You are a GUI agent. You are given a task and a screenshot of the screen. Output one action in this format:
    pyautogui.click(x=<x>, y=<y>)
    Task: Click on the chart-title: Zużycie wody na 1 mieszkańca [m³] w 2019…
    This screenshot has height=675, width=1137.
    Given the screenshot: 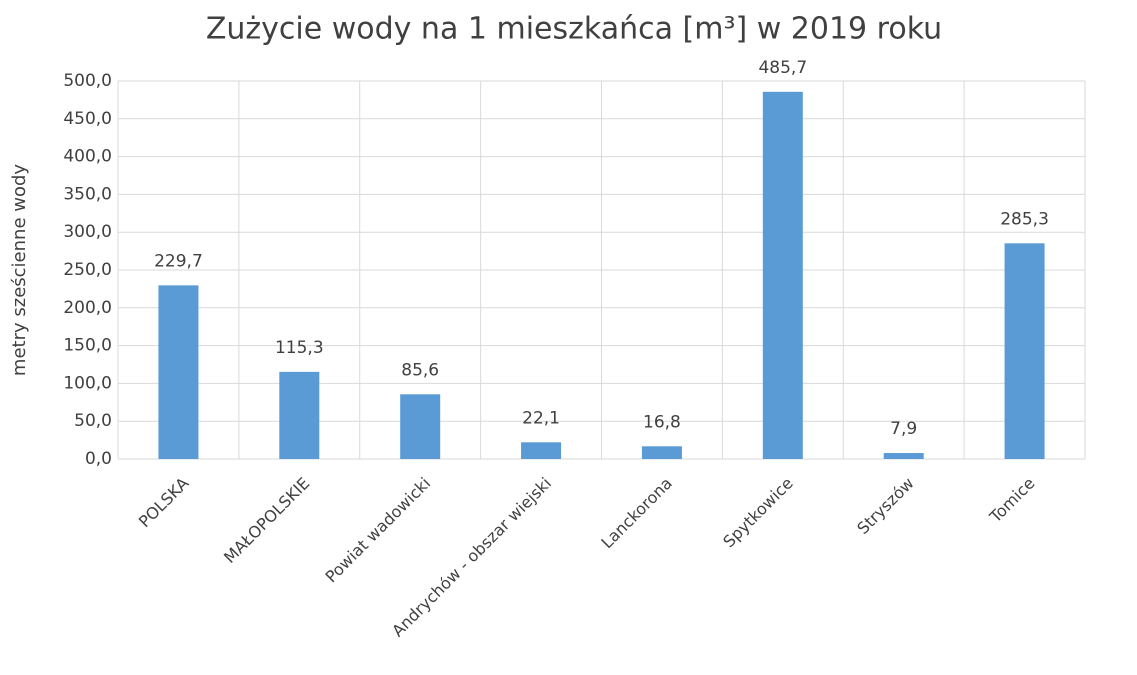 What is the action you would take?
    pyautogui.click(x=574, y=29)
    